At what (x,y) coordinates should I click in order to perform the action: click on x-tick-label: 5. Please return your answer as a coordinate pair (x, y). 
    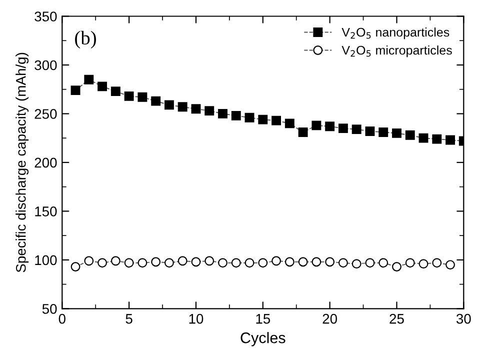
    Looking at the image, I should click on (129, 319).